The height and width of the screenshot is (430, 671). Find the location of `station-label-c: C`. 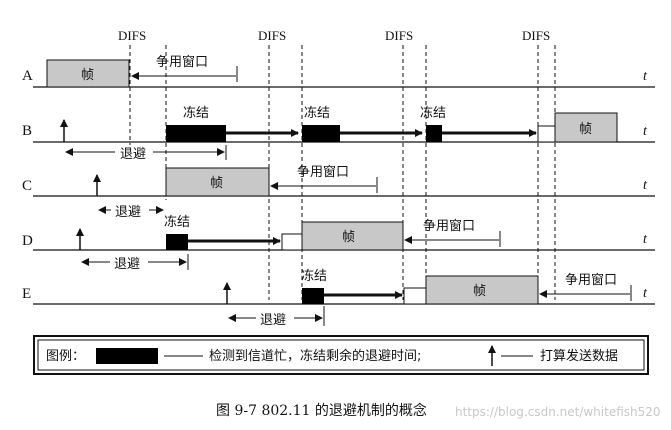

station-label-c: C is located at coordinates (27, 186).